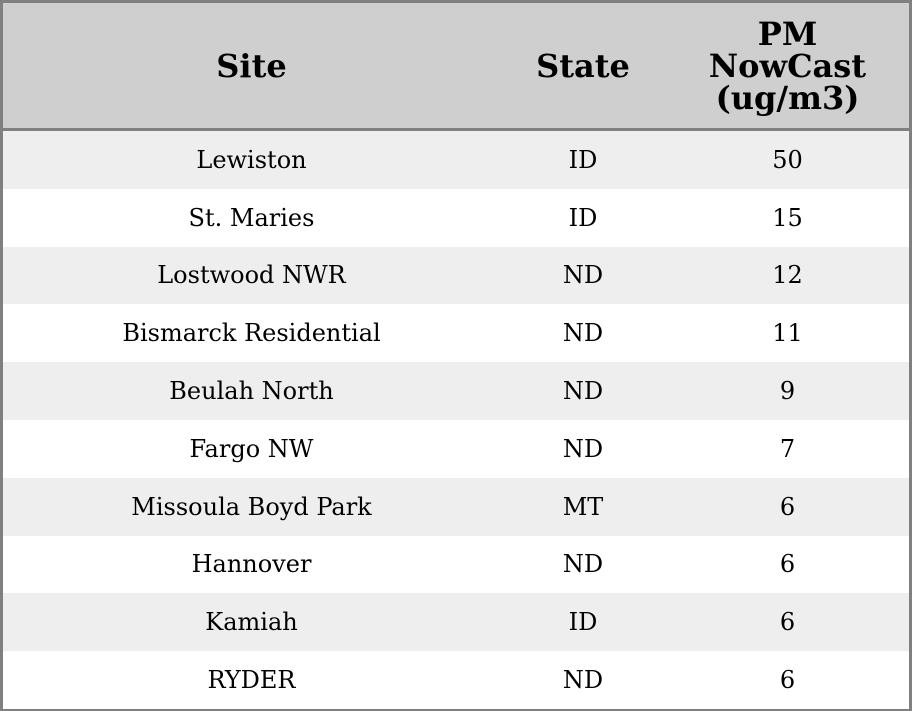  Describe the element at coordinates (787, 448) in the screenshot. I see `cell-pm: 7` at that location.